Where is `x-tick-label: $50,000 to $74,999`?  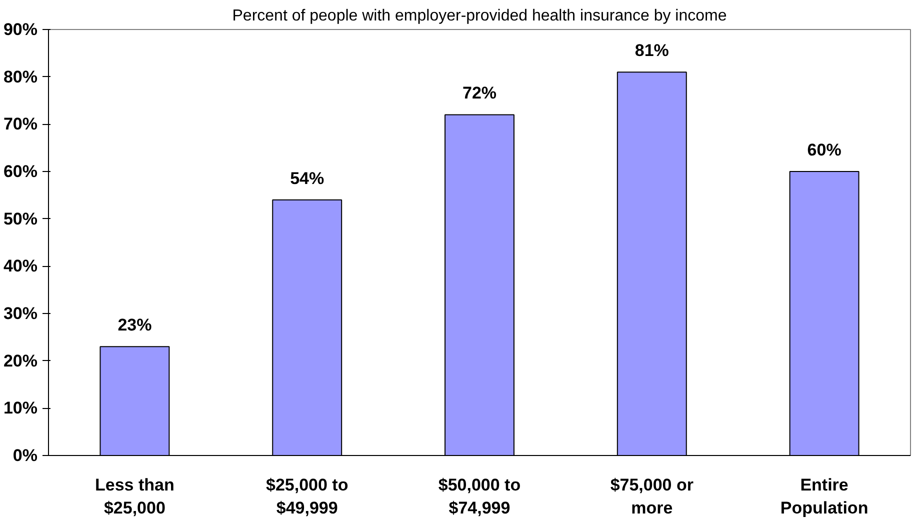
x-tick-label: $50,000 to $74,999 is located at coordinates (479, 497).